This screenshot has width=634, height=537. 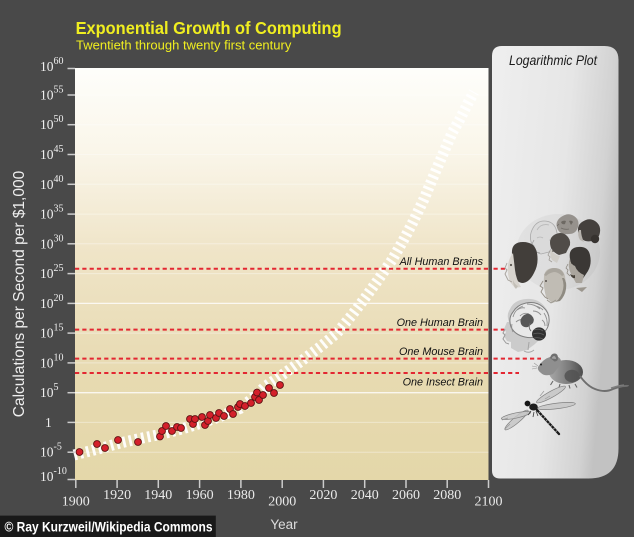 I want to click on svg-text: 2020, so click(x=323, y=495).